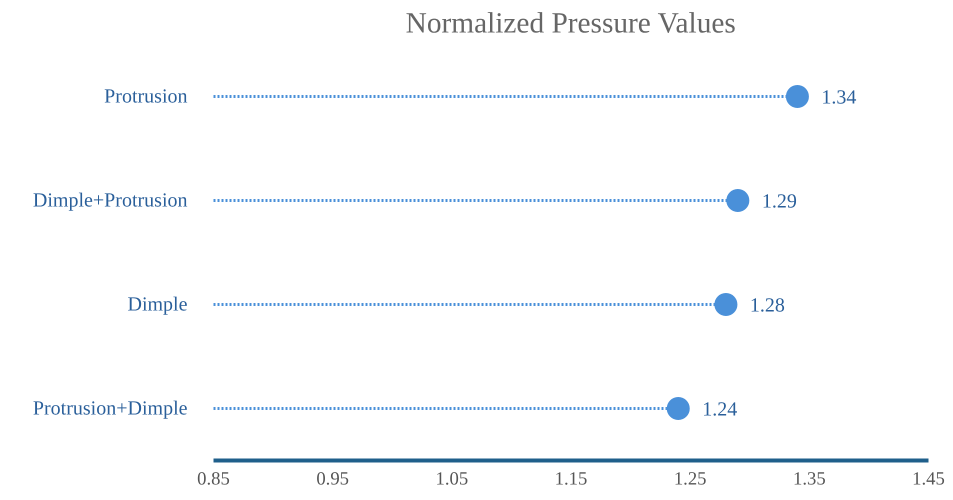 Image resolution: width=953 pixels, height=500 pixels. I want to click on y-tick-label: Dimple, so click(158, 305).